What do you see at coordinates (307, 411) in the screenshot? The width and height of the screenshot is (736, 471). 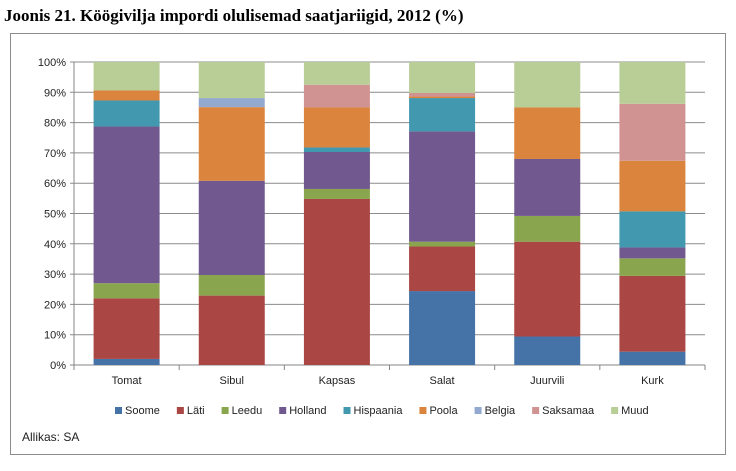 I see `legend-label: Holland` at bounding box center [307, 411].